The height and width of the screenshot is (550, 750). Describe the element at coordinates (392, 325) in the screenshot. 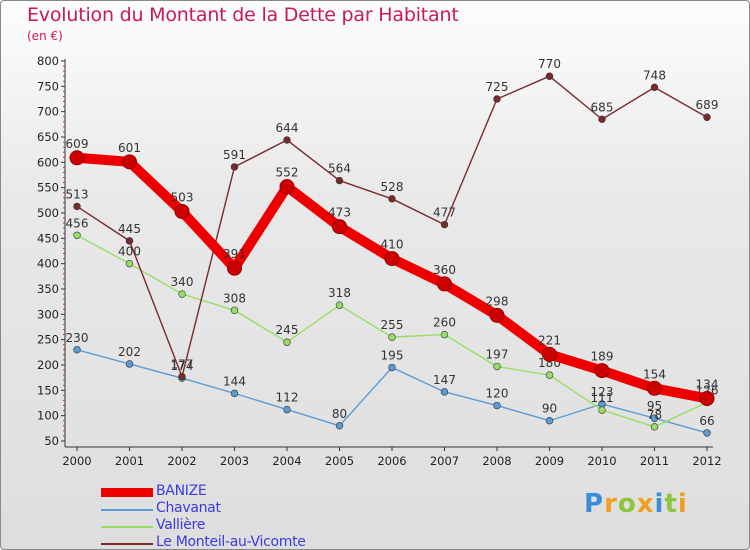

I see `data-label: 255` at that location.